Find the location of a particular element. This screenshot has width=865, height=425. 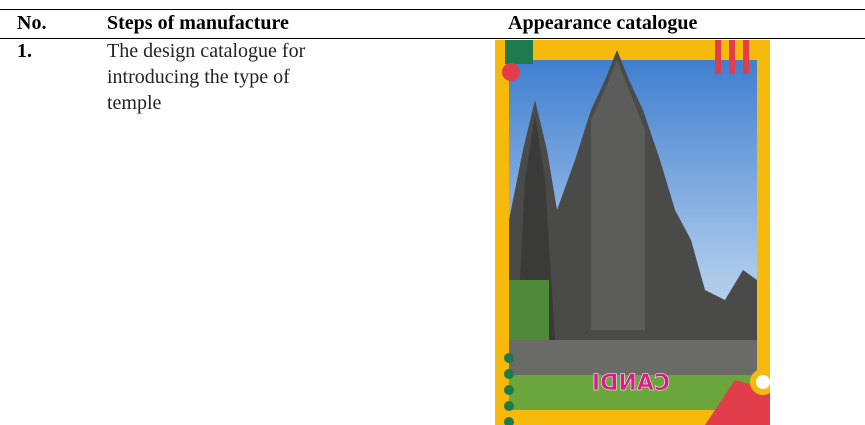

table-top-rule is located at coordinates (432, 9).